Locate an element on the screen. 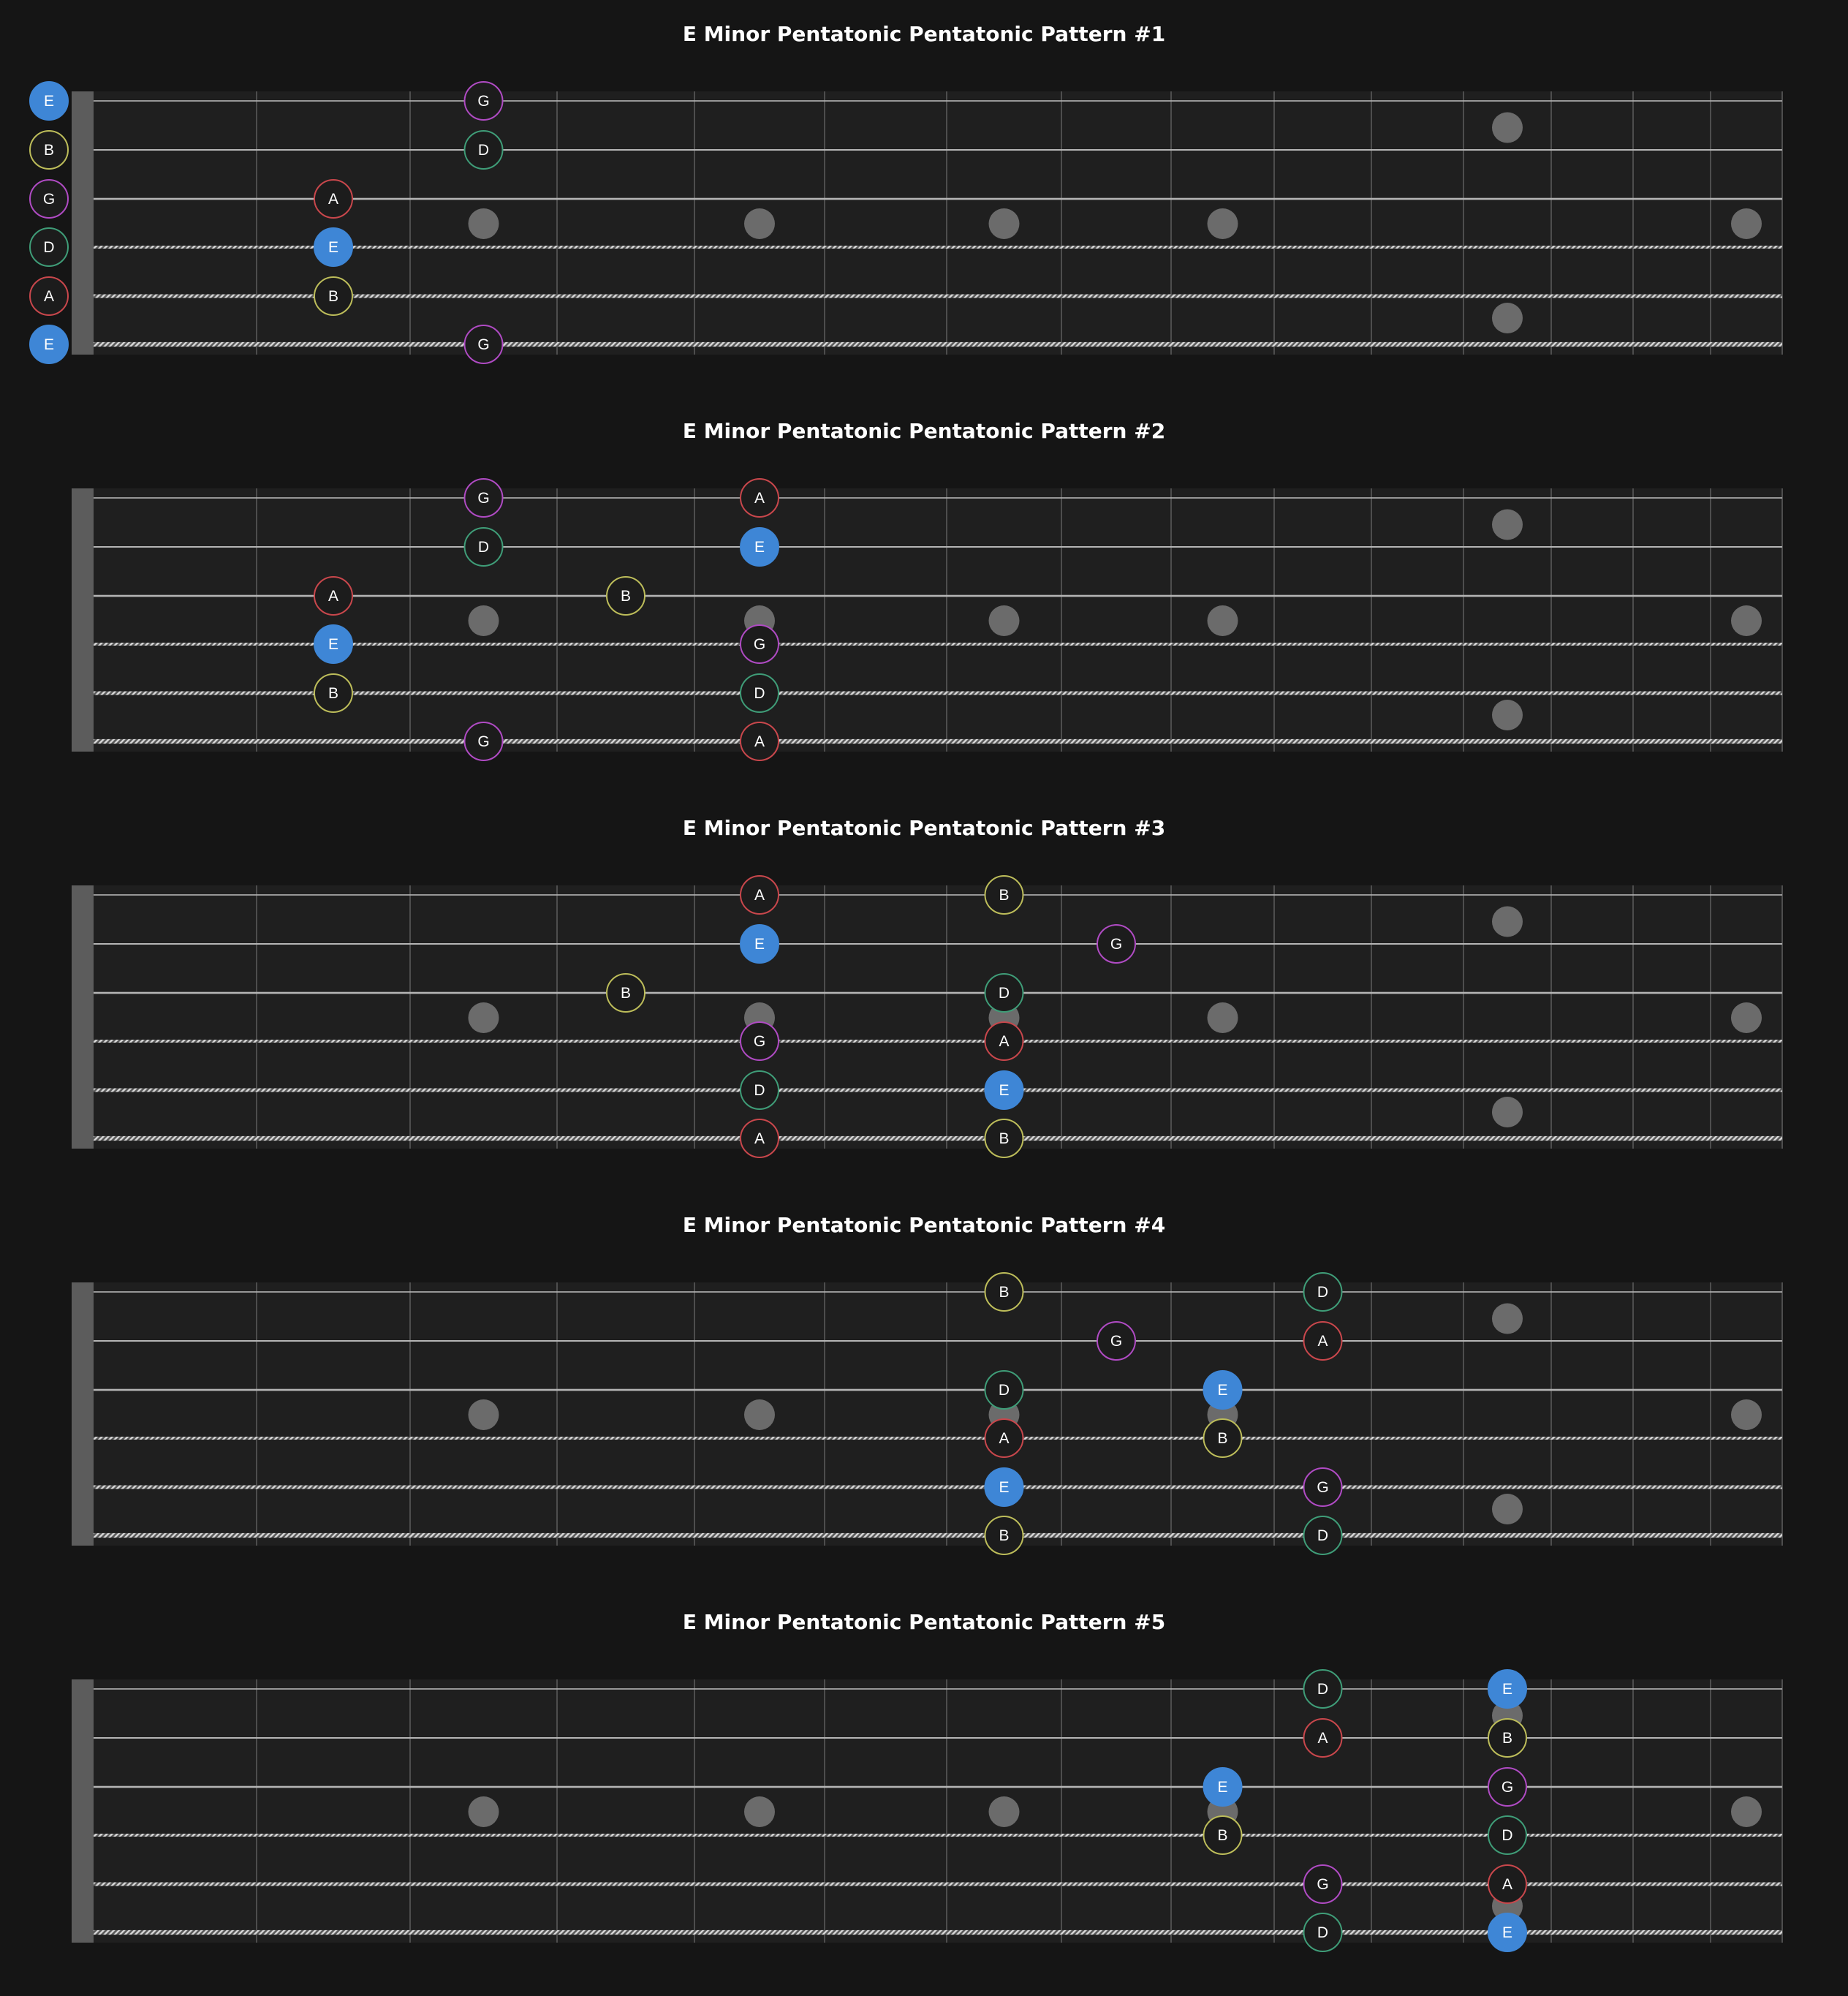  diagram-title: E Minor Pentatonic Pentatonic Pattern #3 is located at coordinates (924, 828).